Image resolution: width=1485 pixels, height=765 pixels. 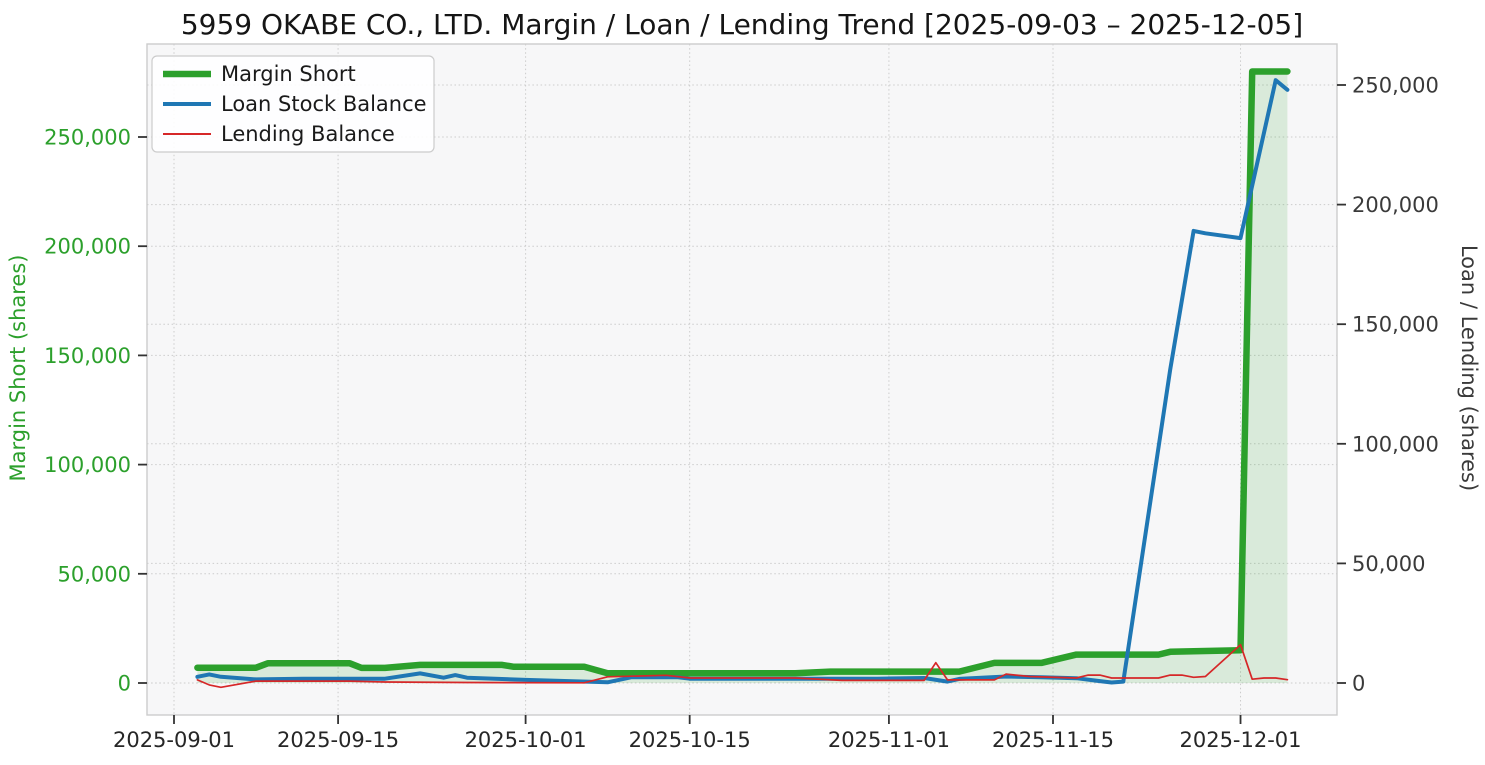 I want to click on legend-box, so click(x=293, y=104).